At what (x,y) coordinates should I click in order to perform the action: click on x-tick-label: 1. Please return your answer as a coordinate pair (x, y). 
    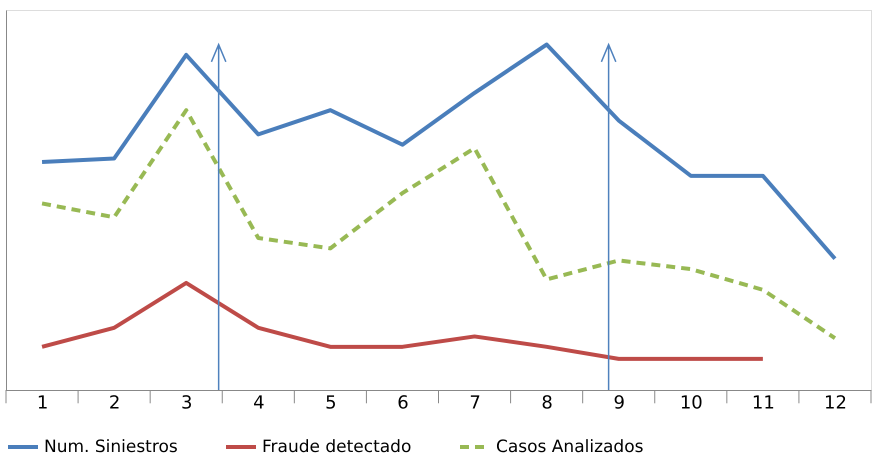
    Looking at the image, I should click on (42, 403).